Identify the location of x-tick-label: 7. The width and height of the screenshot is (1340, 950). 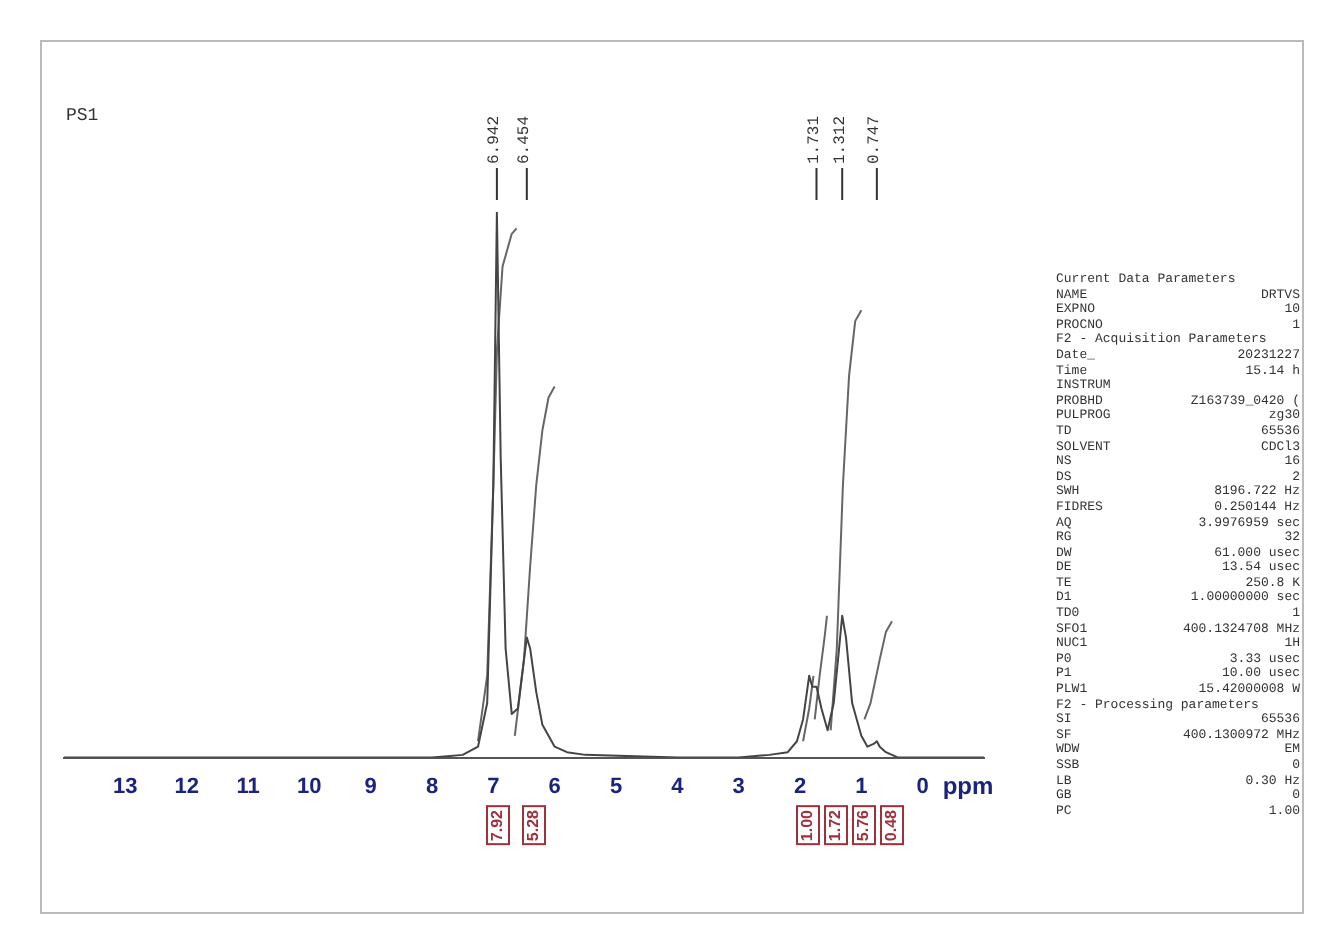
(493, 786).